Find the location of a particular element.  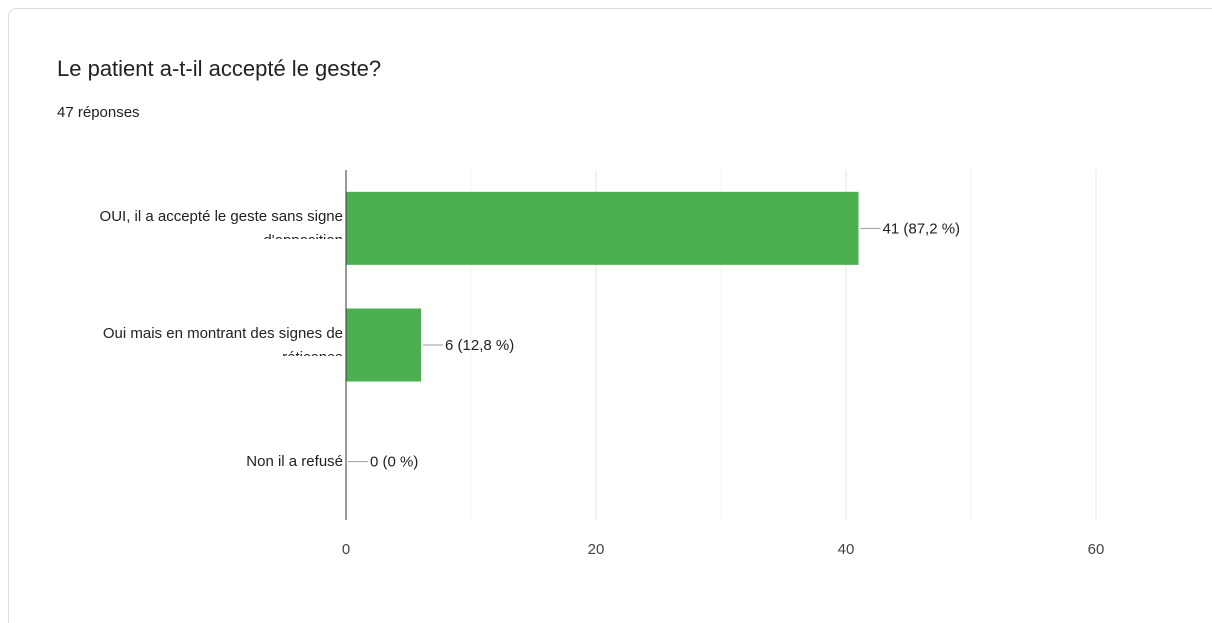

chart-title: Le patient a-t-il accepté le geste? is located at coordinates (219, 68).